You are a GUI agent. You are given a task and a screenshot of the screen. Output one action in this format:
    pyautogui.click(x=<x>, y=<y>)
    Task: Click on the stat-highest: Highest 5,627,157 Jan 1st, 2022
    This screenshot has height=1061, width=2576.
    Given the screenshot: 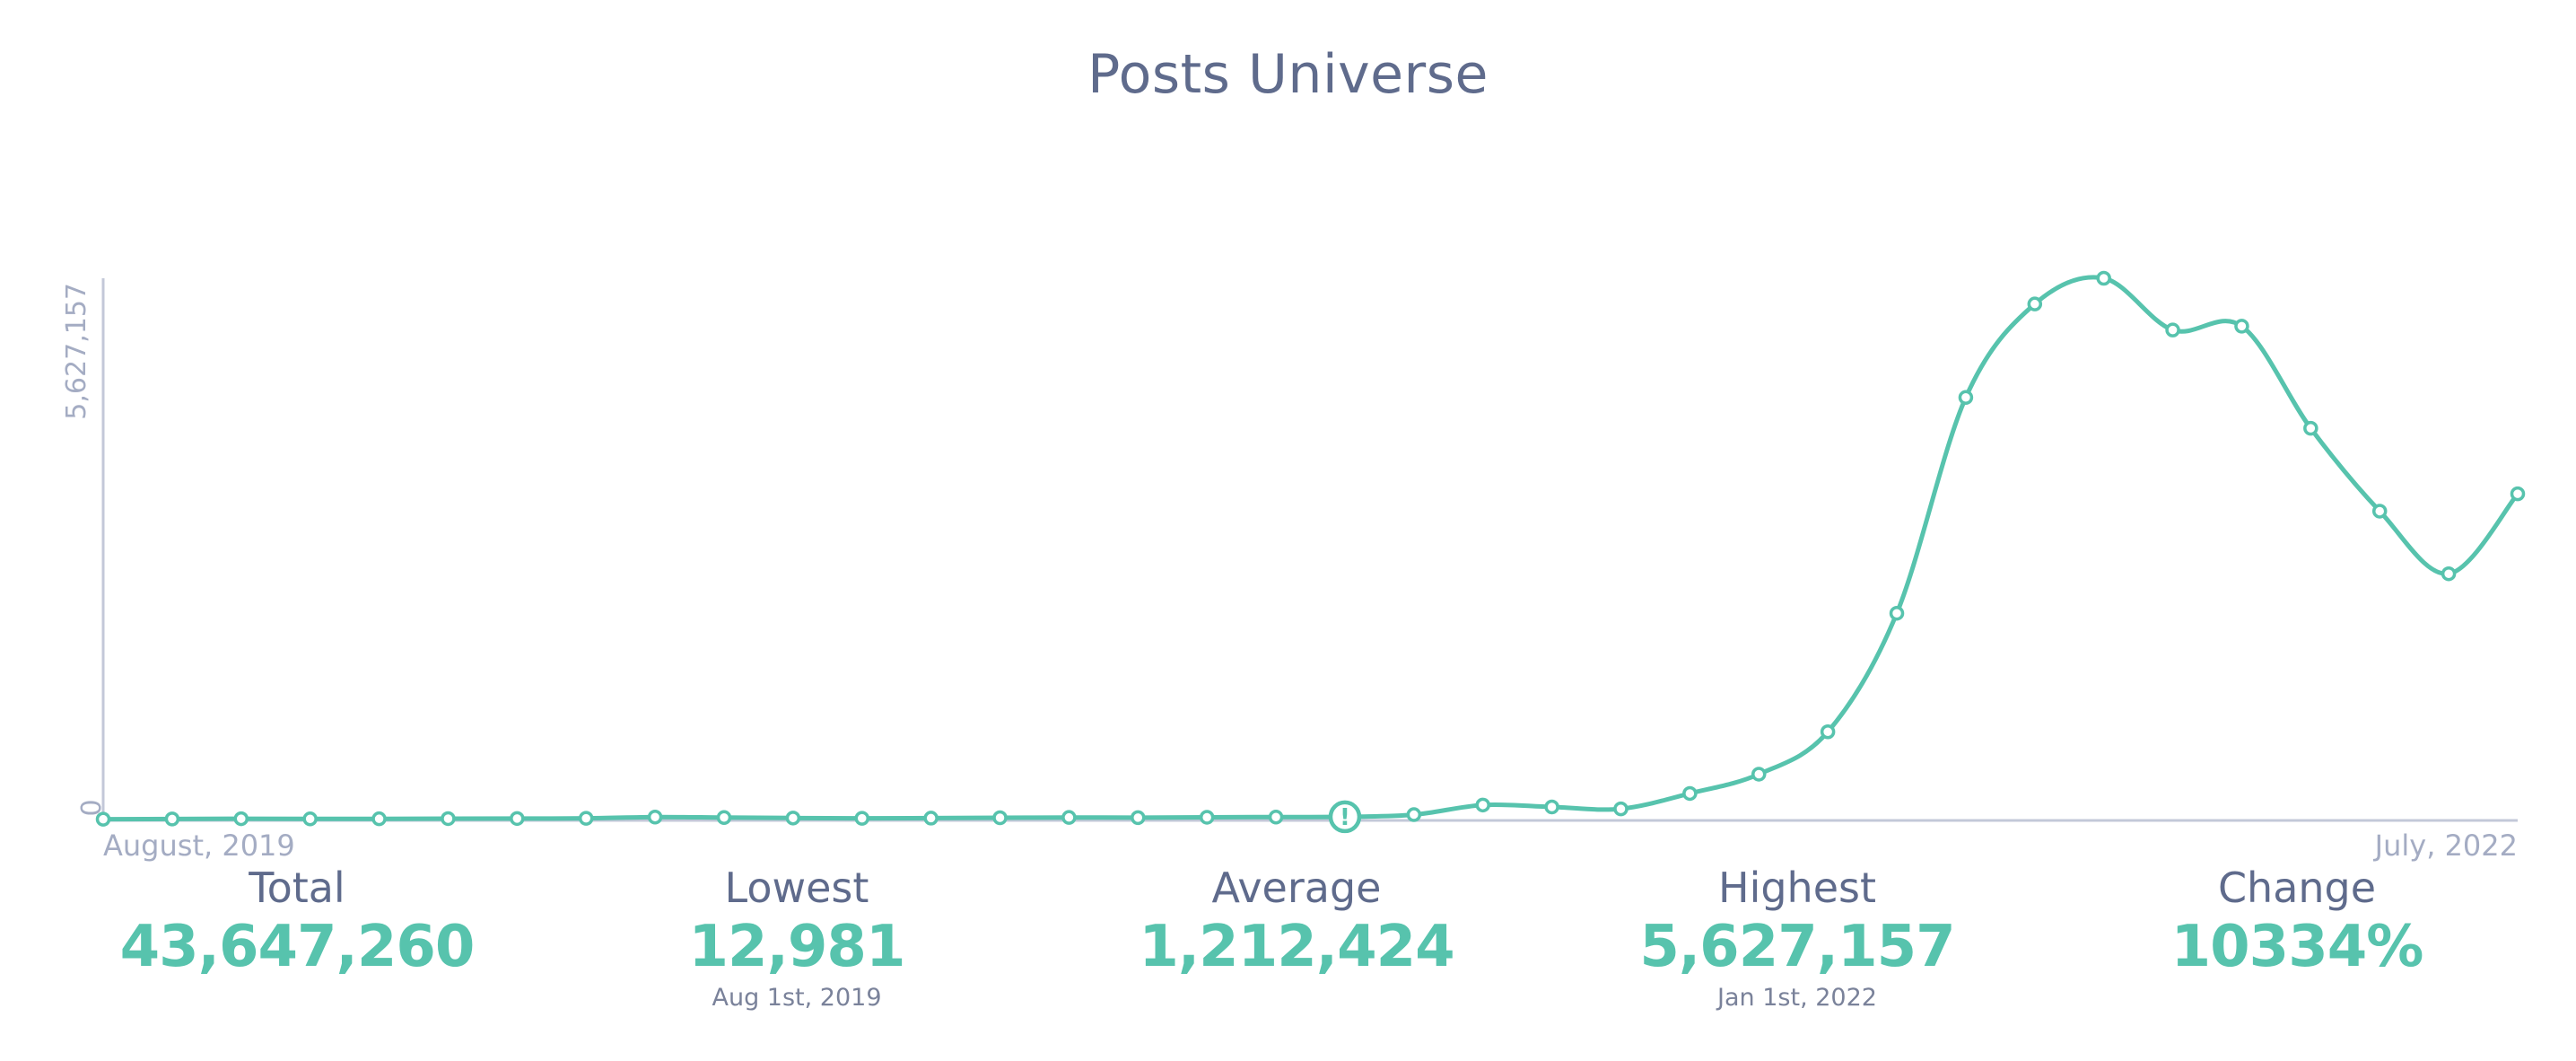 What is the action you would take?
    pyautogui.click(x=1797, y=939)
    